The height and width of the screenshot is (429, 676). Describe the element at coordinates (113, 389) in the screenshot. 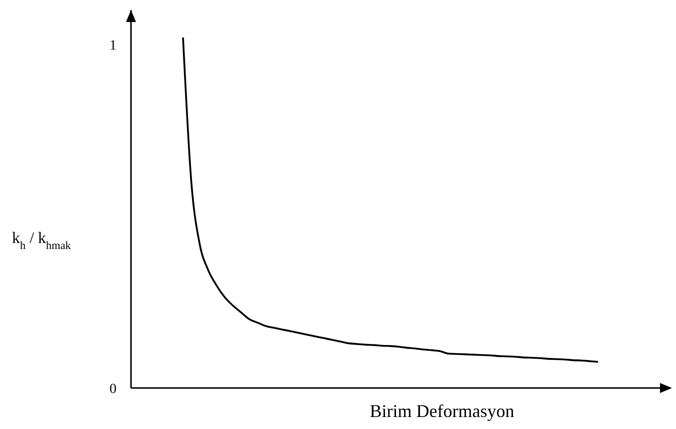

I see `y-tick-label: 0` at that location.